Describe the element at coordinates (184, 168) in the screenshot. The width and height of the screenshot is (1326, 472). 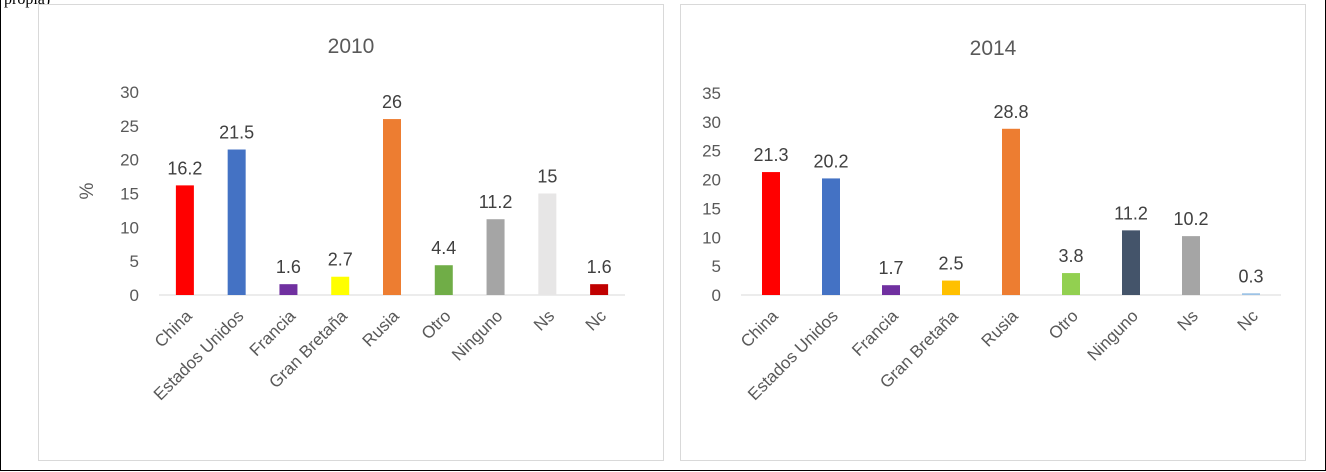
I see `data-label: 16.2` at that location.